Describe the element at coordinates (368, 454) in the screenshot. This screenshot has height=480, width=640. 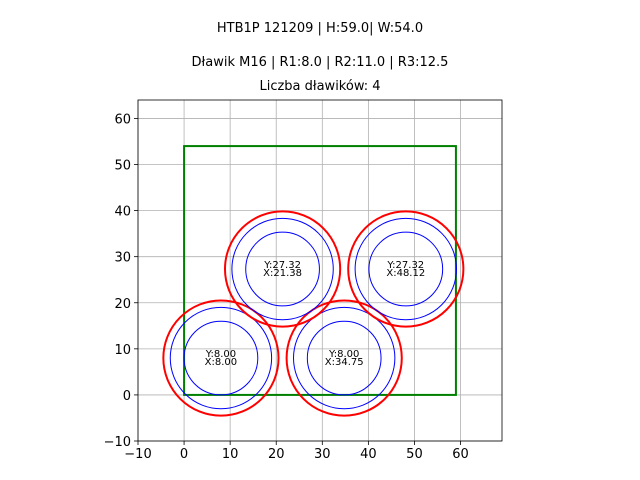
I see `x-tick-label: 40` at that location.